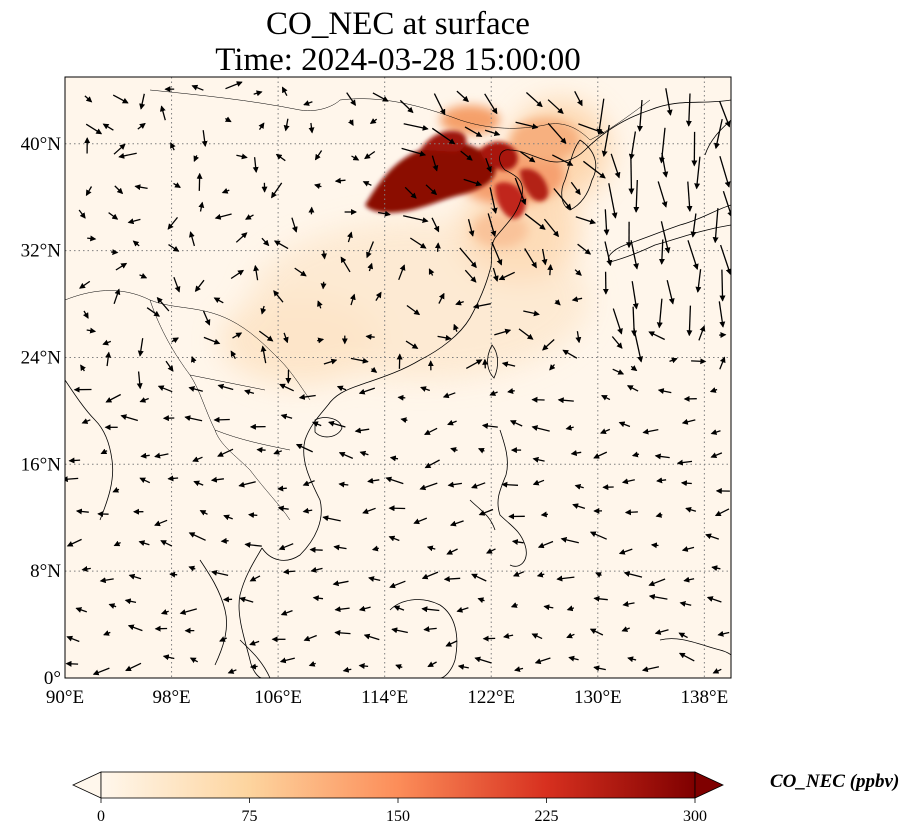 The height and width of the screenshot is (836, 920). Describe the element at coordinates (250, 816) in the screenshot. I see `colorbar-tick-label: 75` at that location.